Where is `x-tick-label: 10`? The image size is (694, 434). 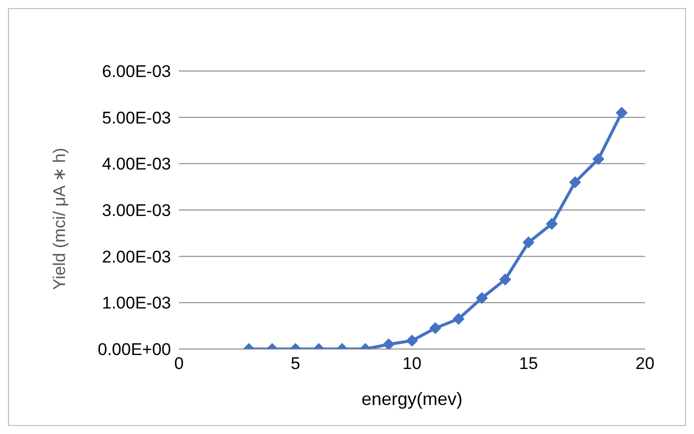
x-tick-label: 10 is located at coordinates (412, 364).